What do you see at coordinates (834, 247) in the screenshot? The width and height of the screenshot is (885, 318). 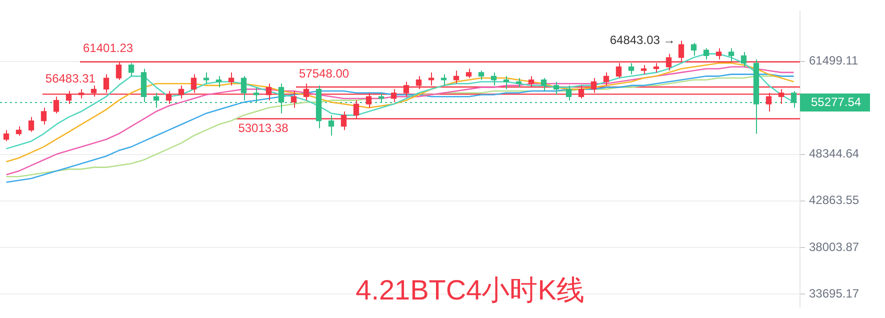 I see `y-tick-label: 38003.87` at bounding box center [834, 247].